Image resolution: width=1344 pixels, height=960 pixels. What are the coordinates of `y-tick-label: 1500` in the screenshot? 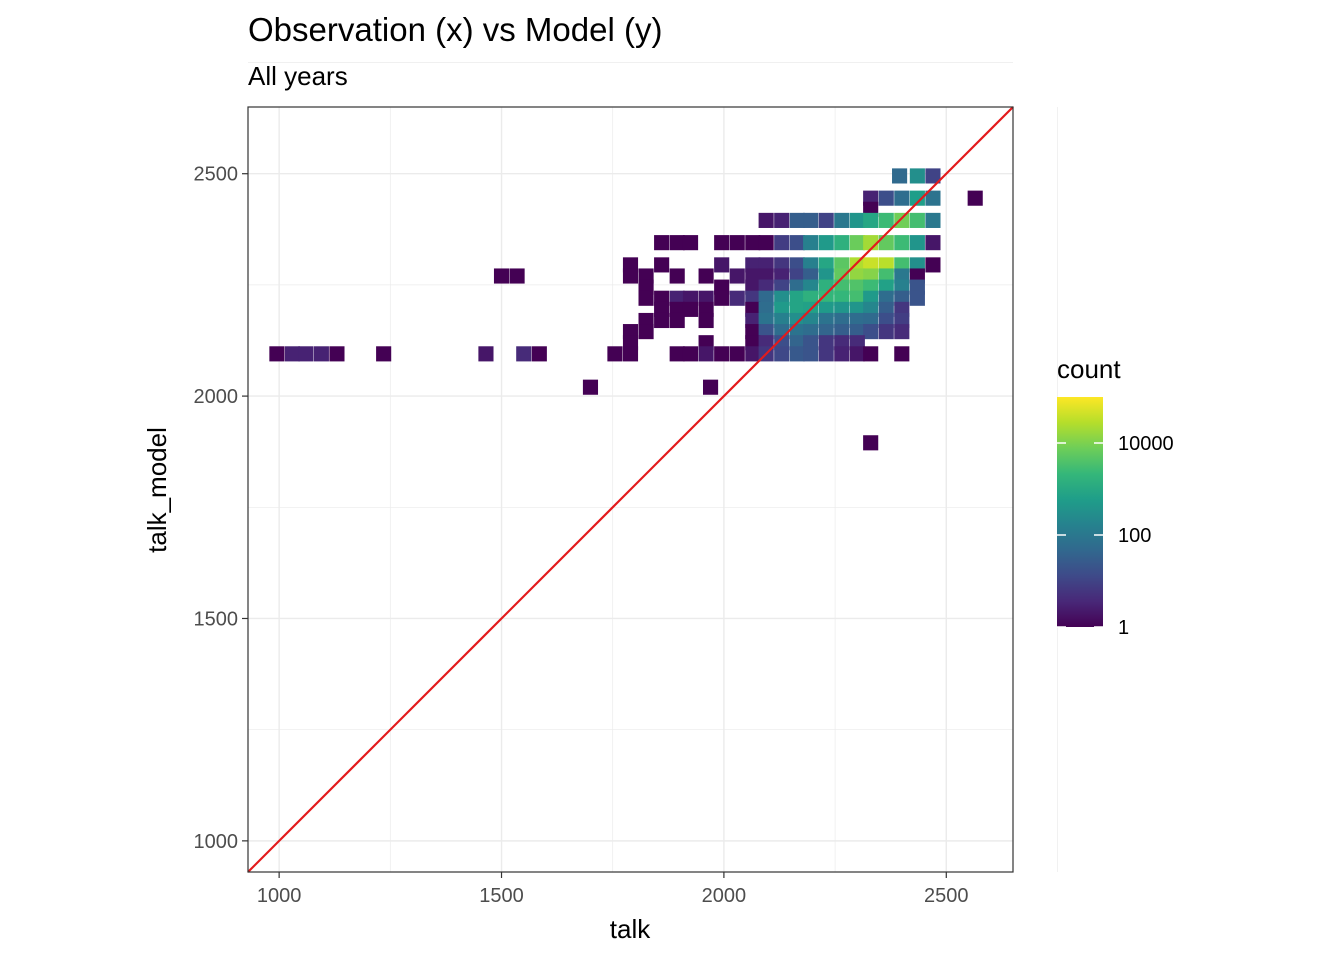 It's located at (216, 619).